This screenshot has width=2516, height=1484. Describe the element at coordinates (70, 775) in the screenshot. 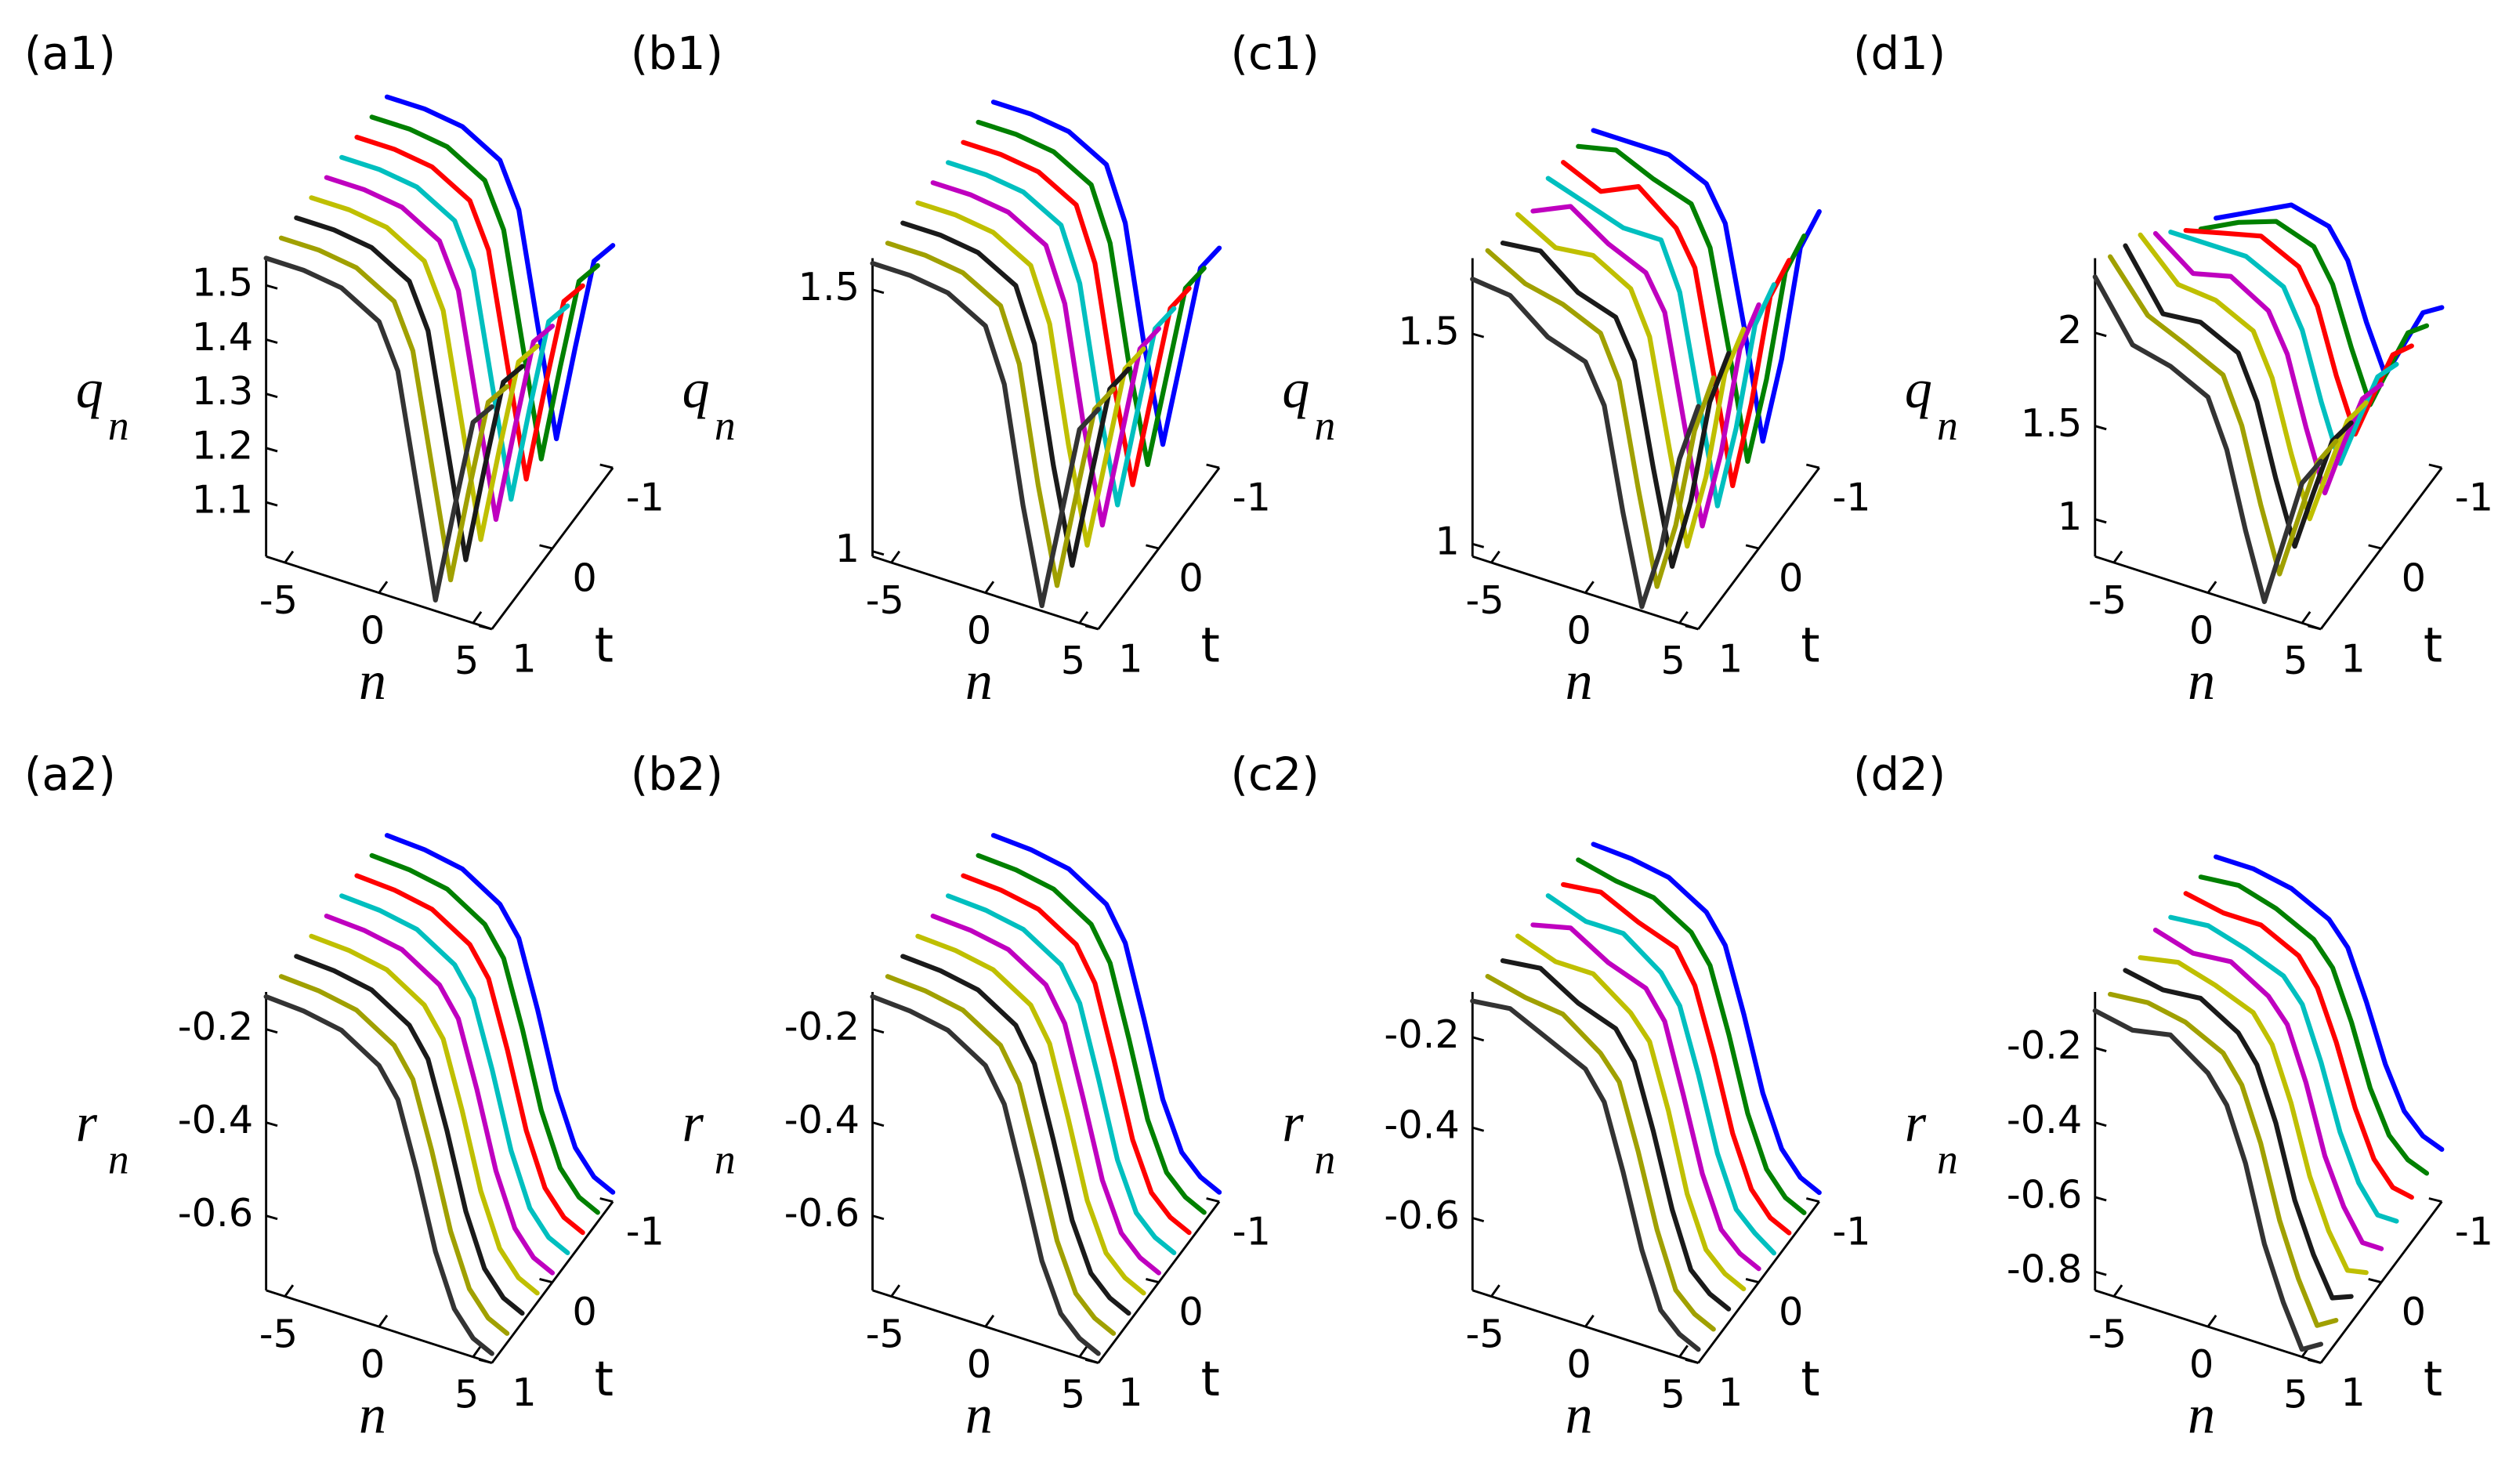

I see `panel-label: (a2)` at that location.